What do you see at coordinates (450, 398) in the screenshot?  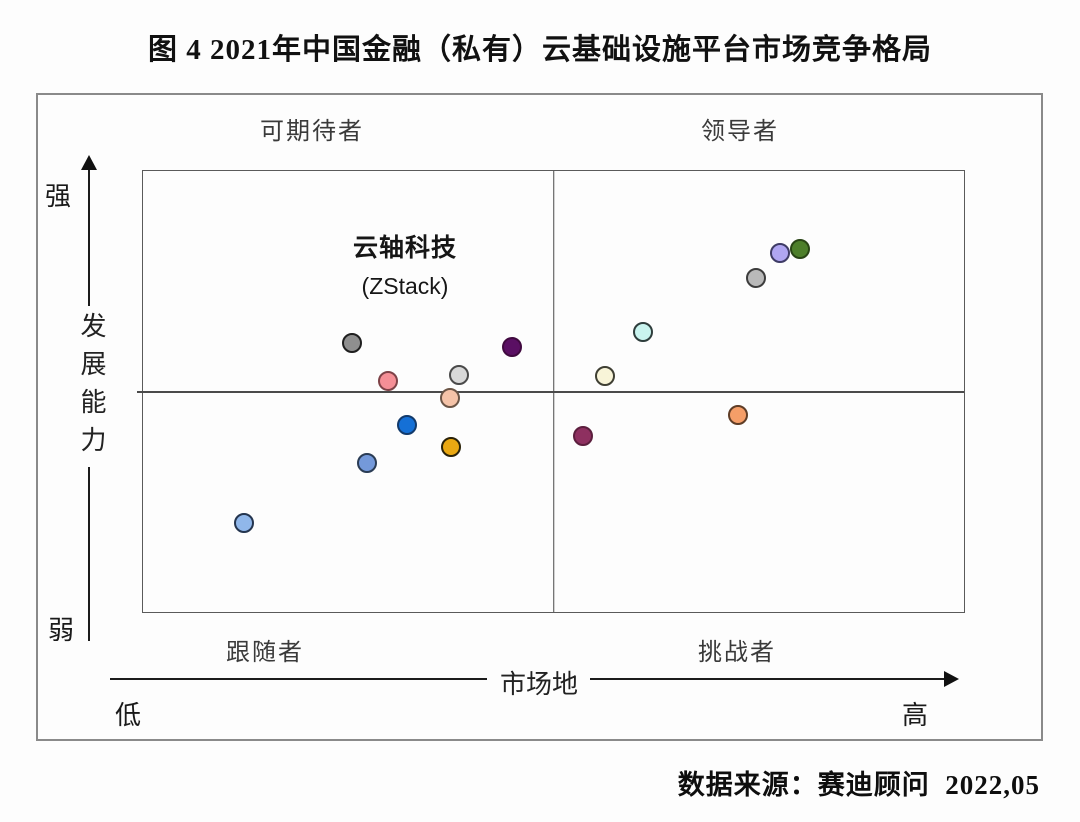 I see `data-point-peach` at bounding box center [450, 398].